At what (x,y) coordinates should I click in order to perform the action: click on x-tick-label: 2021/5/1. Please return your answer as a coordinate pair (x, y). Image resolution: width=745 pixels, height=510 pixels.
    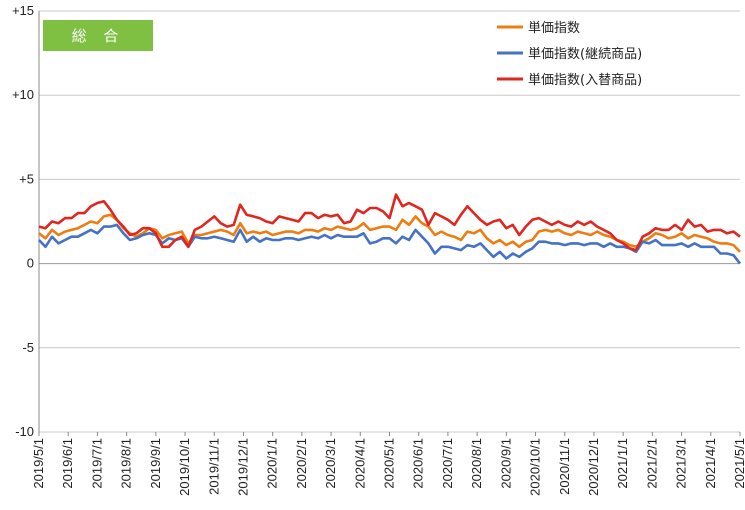
    Looking at the image, I should click on (738, 463).